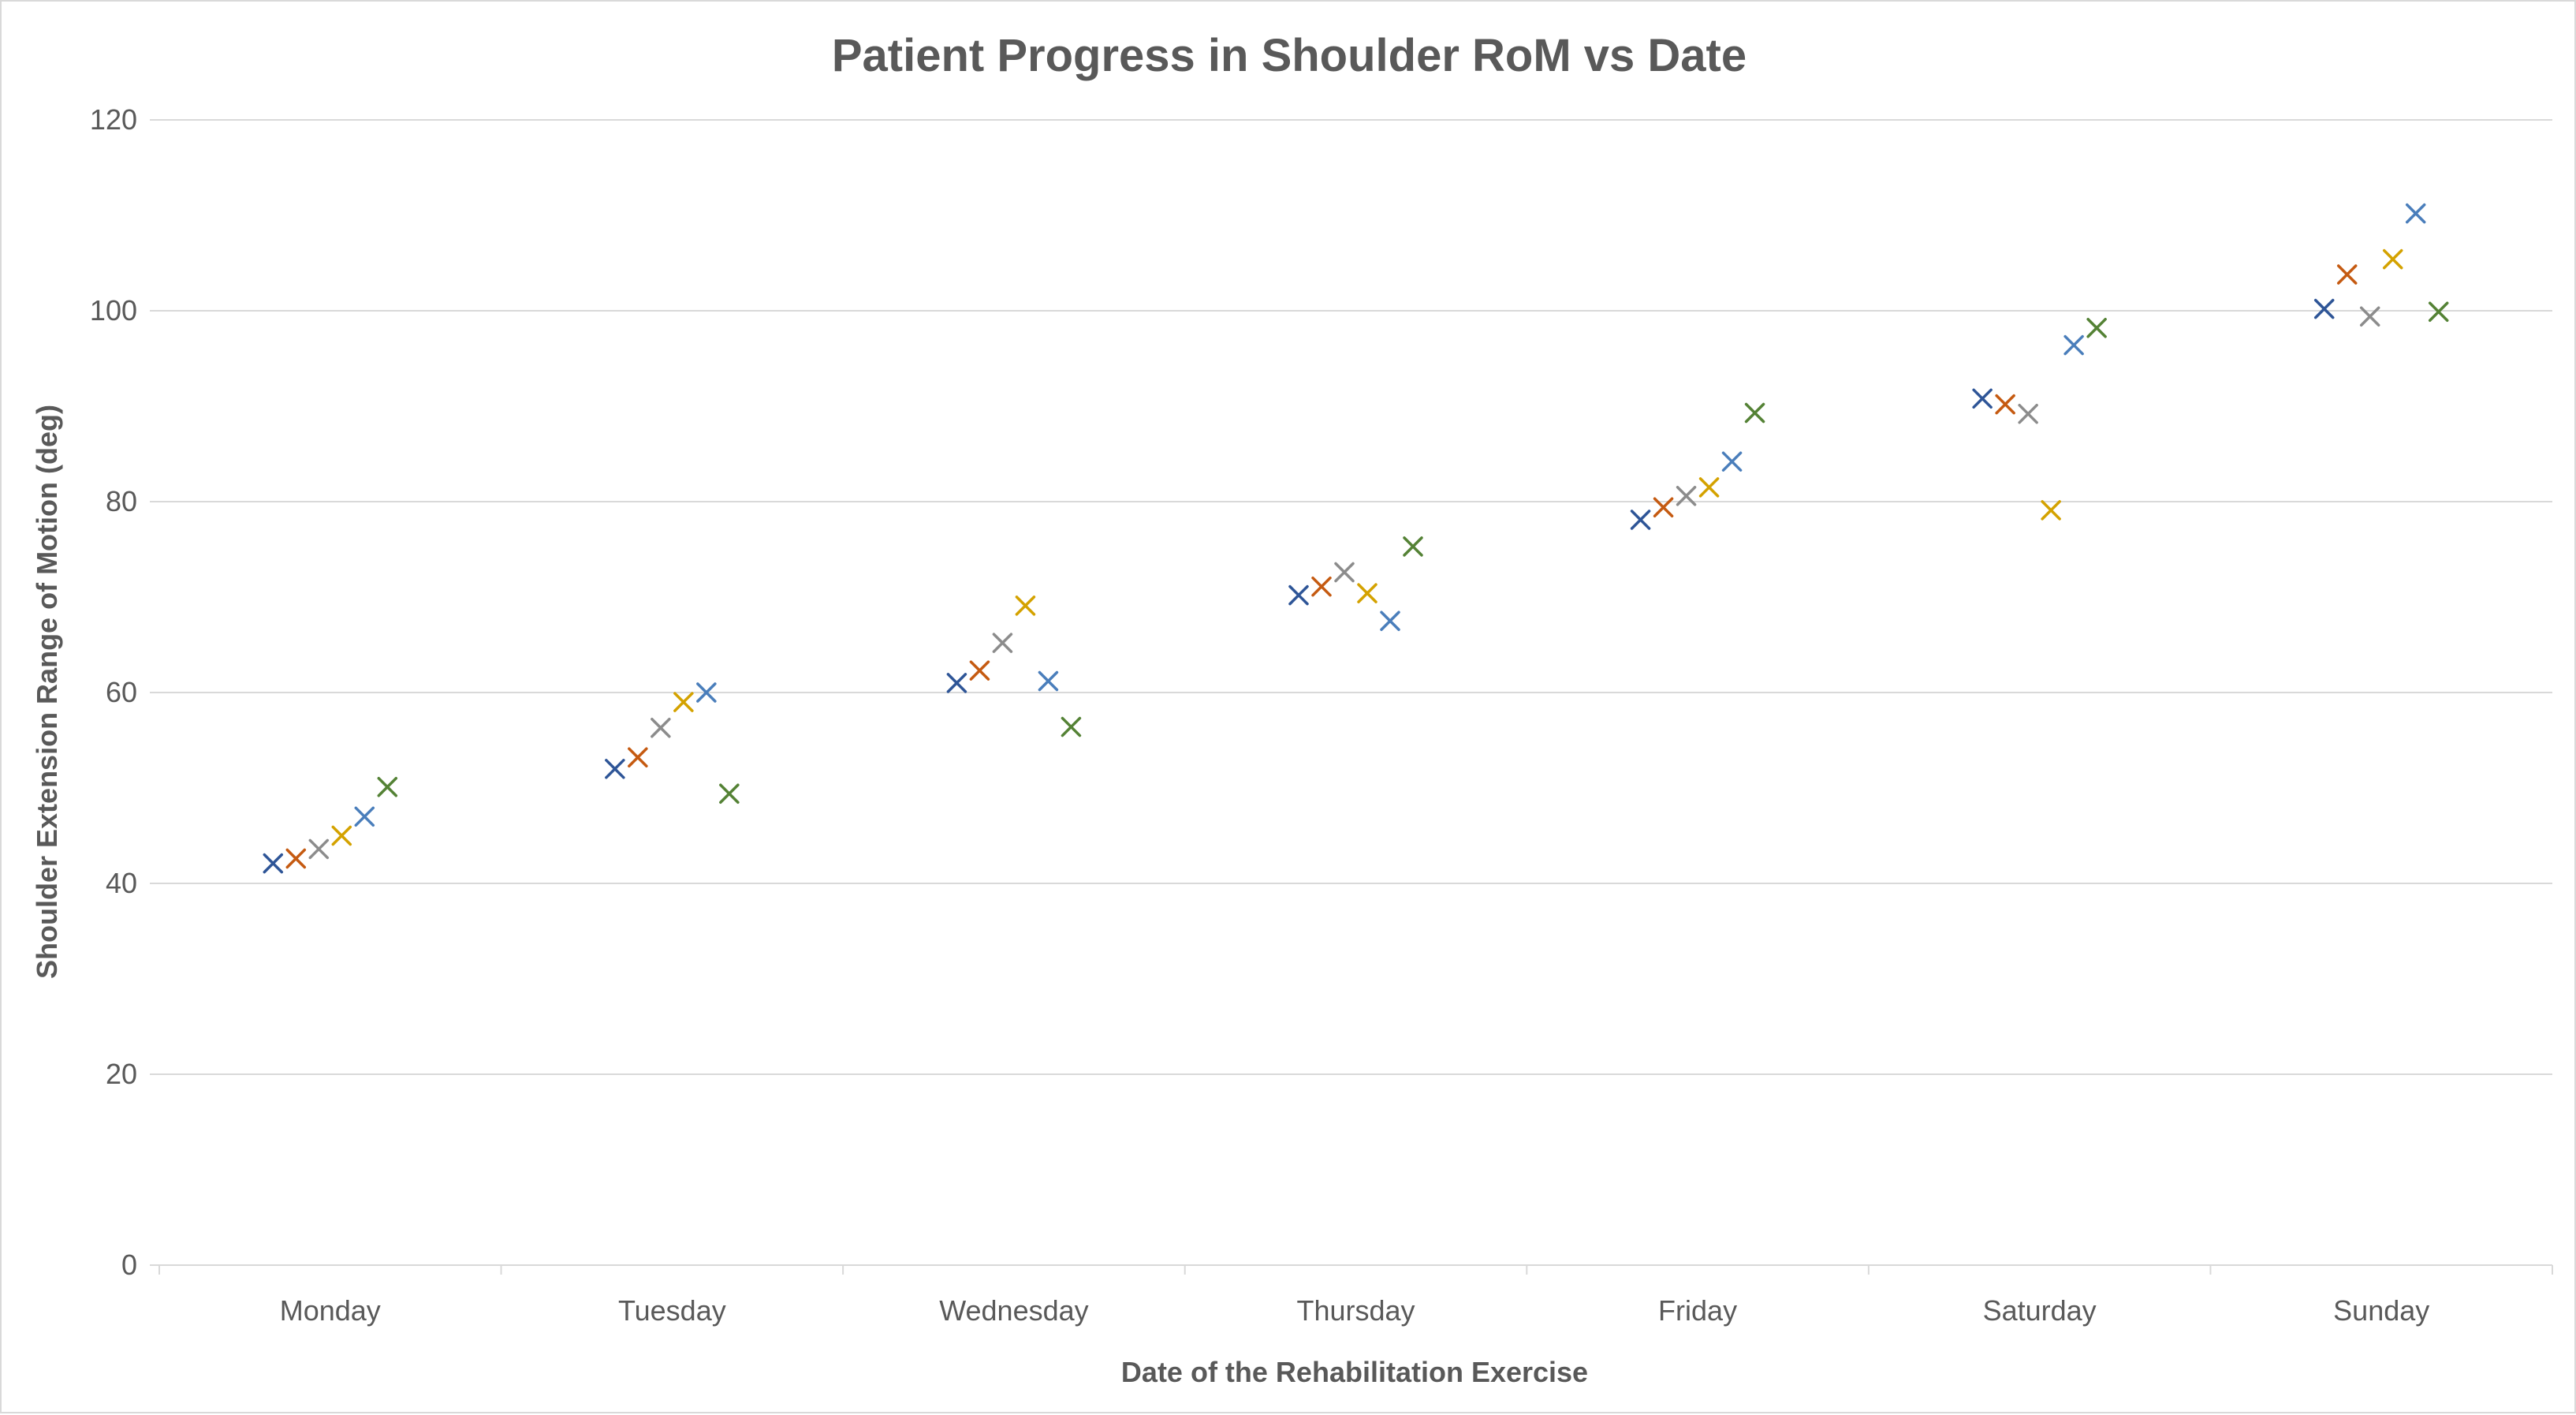 Image resolution: width=2576 pixels, height=1415 pixels. Describe the element at coordinates (113, 310) in the screenshot. I see `y-tick-label: 100` at that location.